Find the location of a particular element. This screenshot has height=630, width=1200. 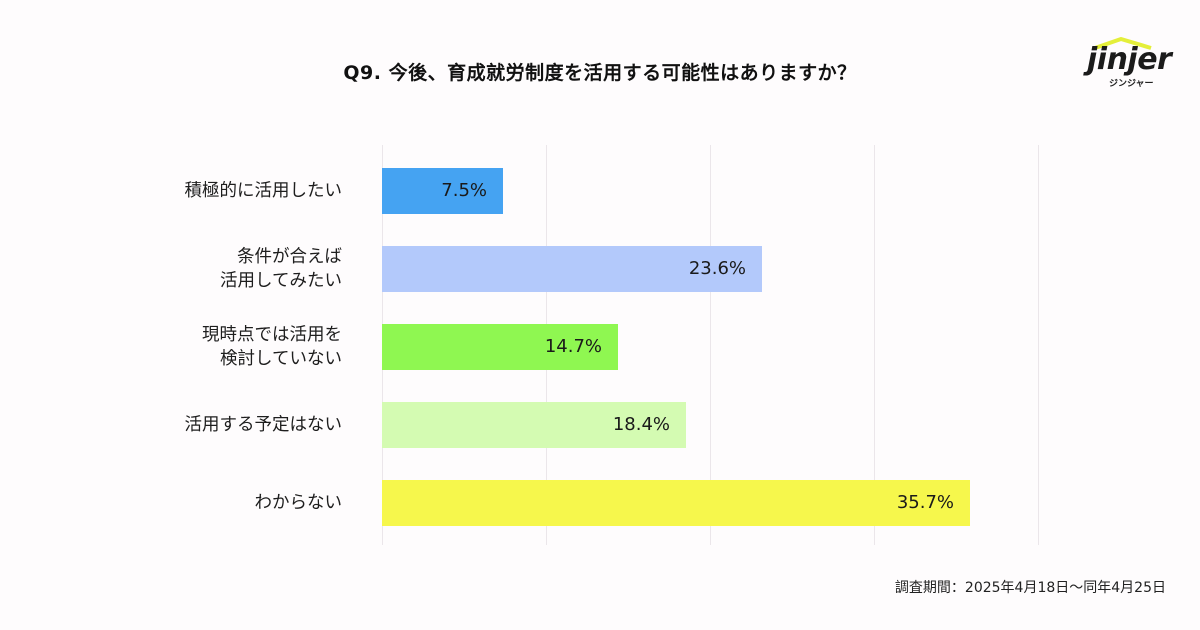

roof-icon is located at coordinates (1123, 43).